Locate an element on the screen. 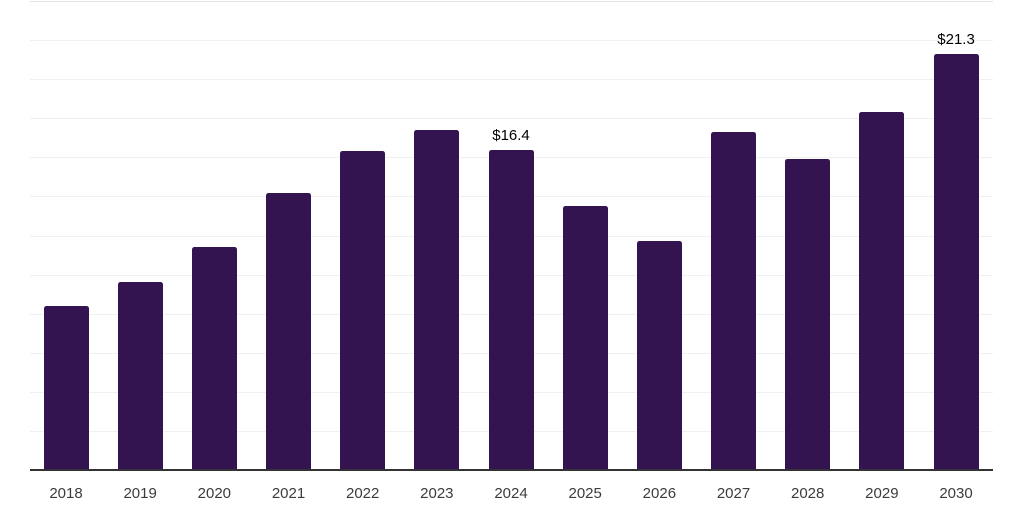 The width and height of the screenshot is (1024, 512). x-tick-label-2025: 2025 is located at coordinates (585, 493).